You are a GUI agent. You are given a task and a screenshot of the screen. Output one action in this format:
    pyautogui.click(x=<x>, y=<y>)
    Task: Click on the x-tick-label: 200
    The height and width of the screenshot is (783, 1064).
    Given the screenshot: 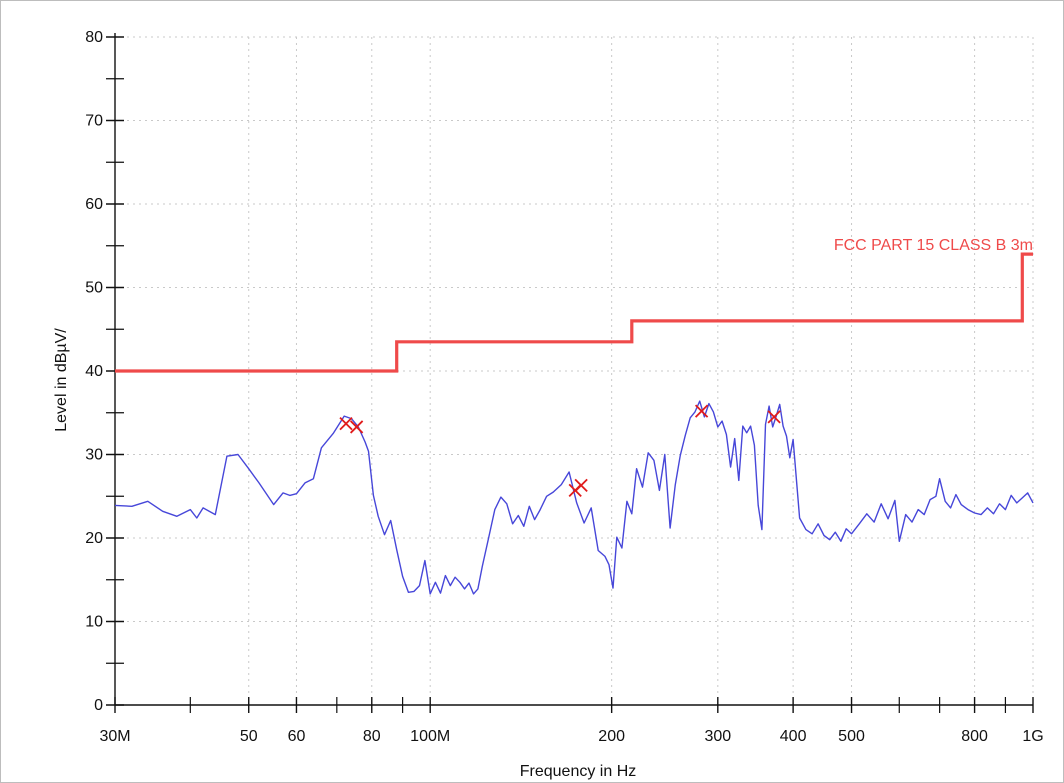 What is the action you would take?
    pyautogui.click(x=611, y=736)
    